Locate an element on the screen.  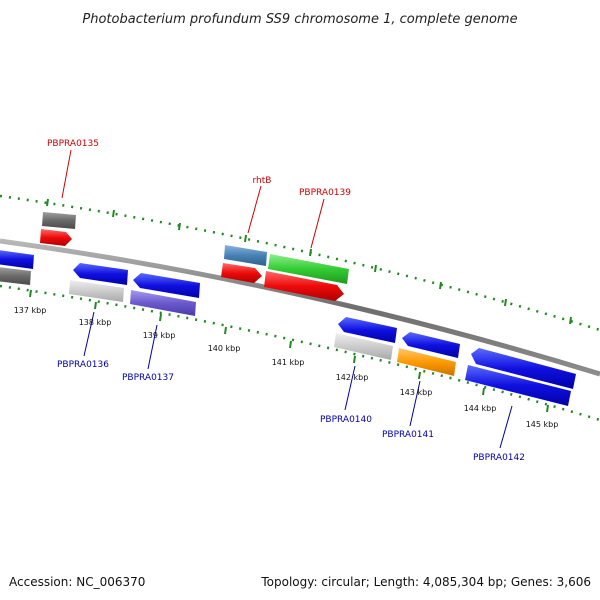
gene-feature-gray is located at coordinates (59, 220).